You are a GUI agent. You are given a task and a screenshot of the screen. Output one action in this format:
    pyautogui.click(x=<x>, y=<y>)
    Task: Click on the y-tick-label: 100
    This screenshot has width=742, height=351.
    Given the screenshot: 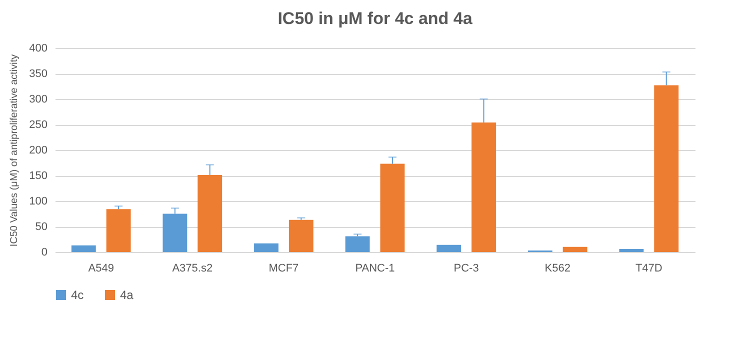 What is the action you would take?
    pyautogui.click(x=38, y=202)
    